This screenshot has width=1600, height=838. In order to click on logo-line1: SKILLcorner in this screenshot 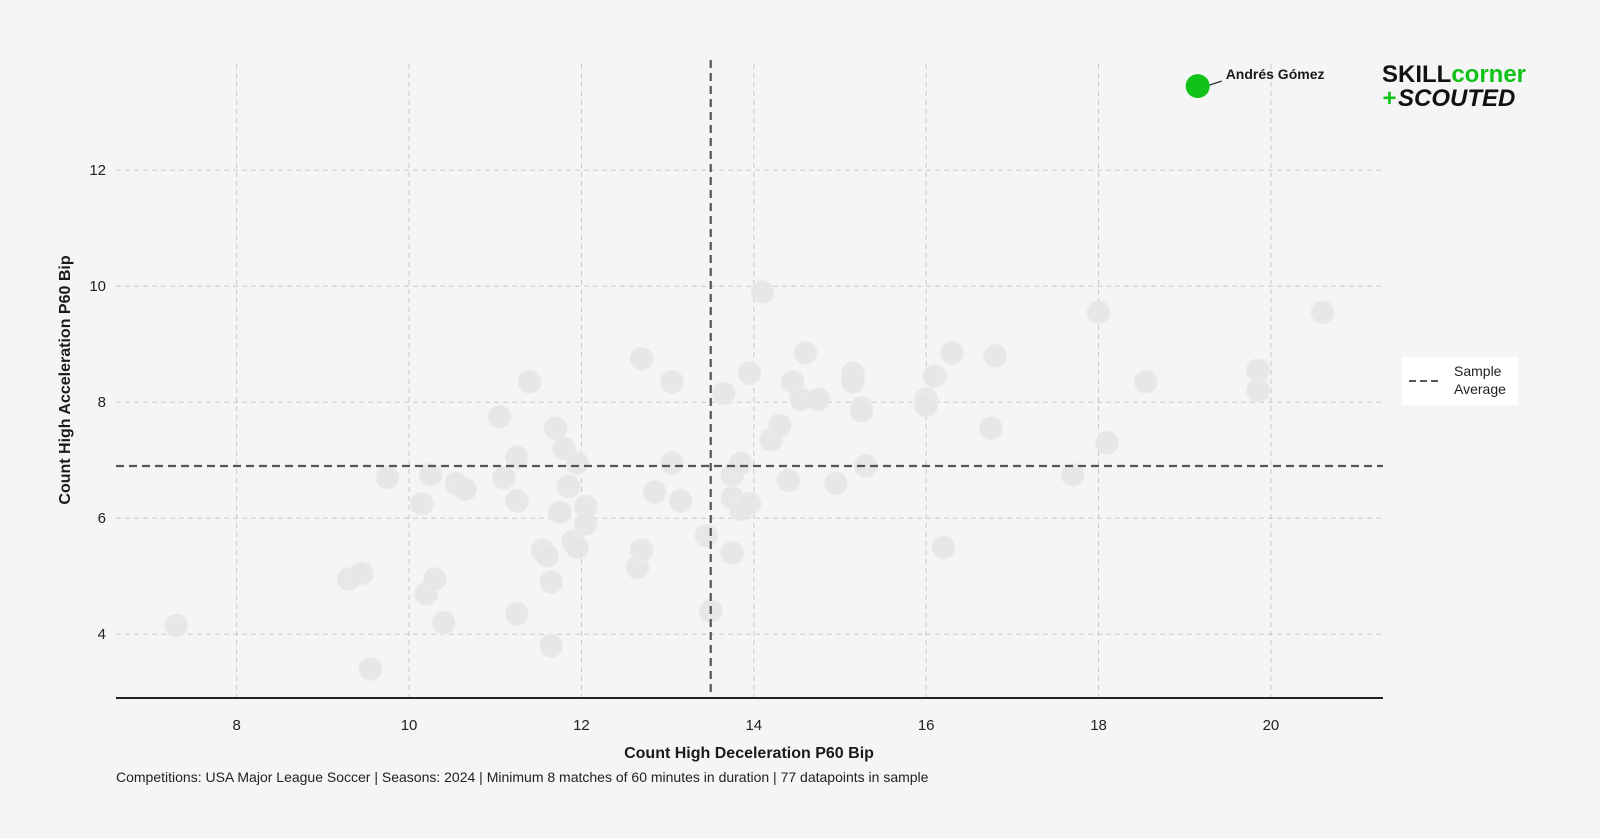, I will do `click(1454, 74)`.